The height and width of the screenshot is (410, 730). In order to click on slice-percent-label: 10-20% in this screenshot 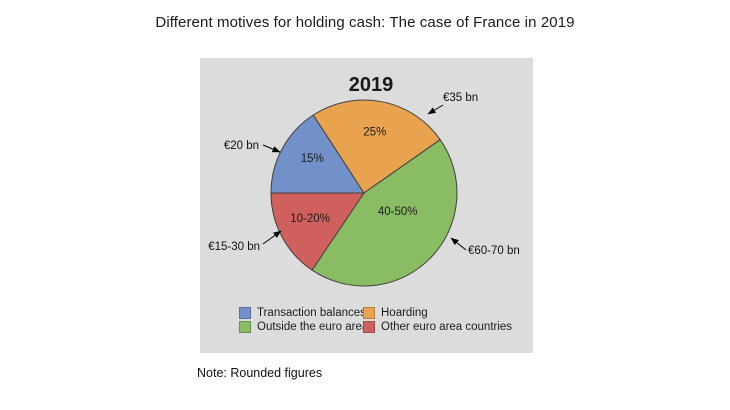, I will do `click(310, 219)`.